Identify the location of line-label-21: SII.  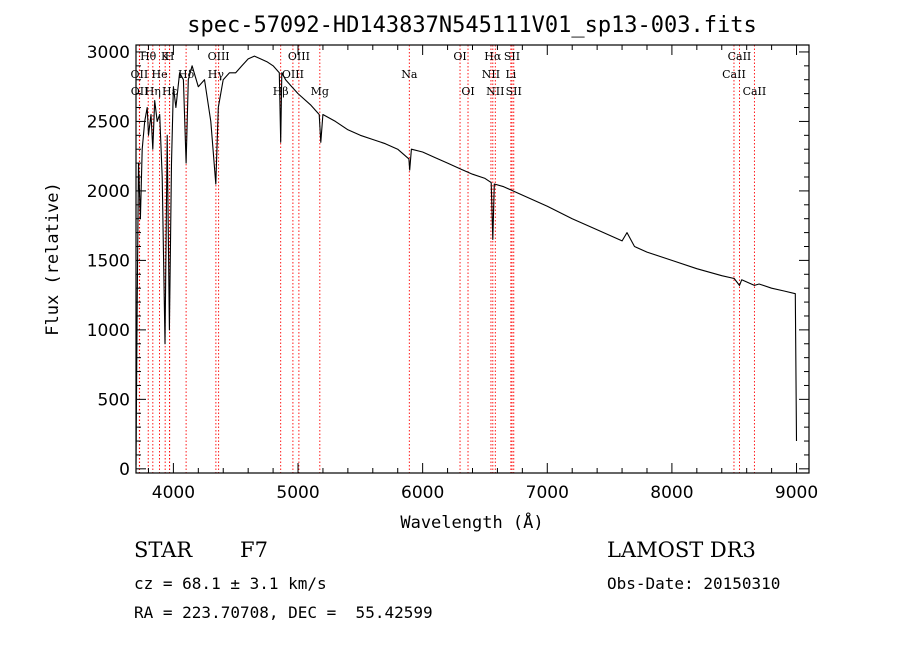
(512, 56).